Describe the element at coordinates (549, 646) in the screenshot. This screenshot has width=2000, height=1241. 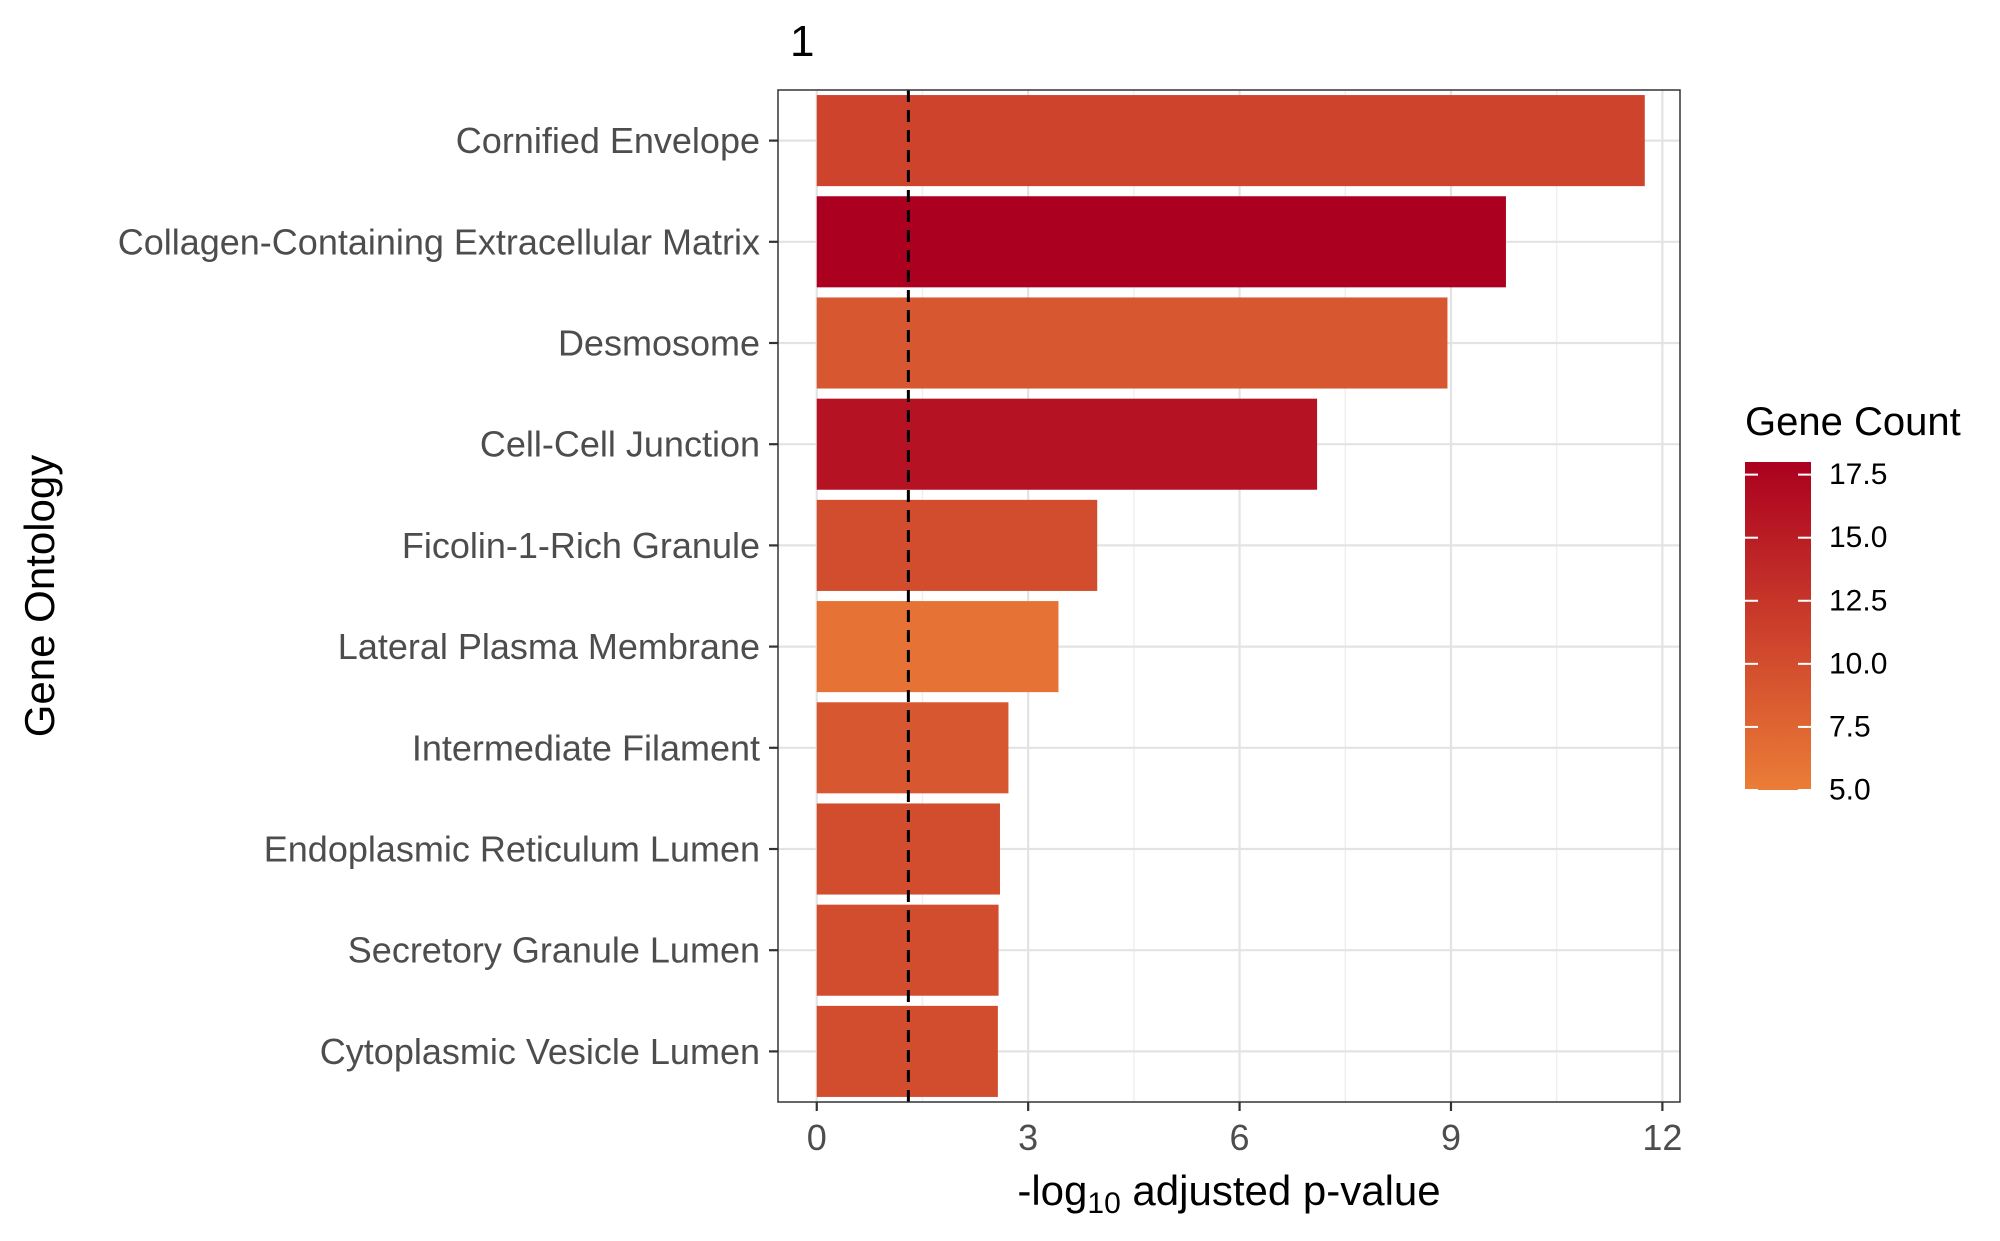
I see `category-label: Lateral Plasma Membrane` at that location.